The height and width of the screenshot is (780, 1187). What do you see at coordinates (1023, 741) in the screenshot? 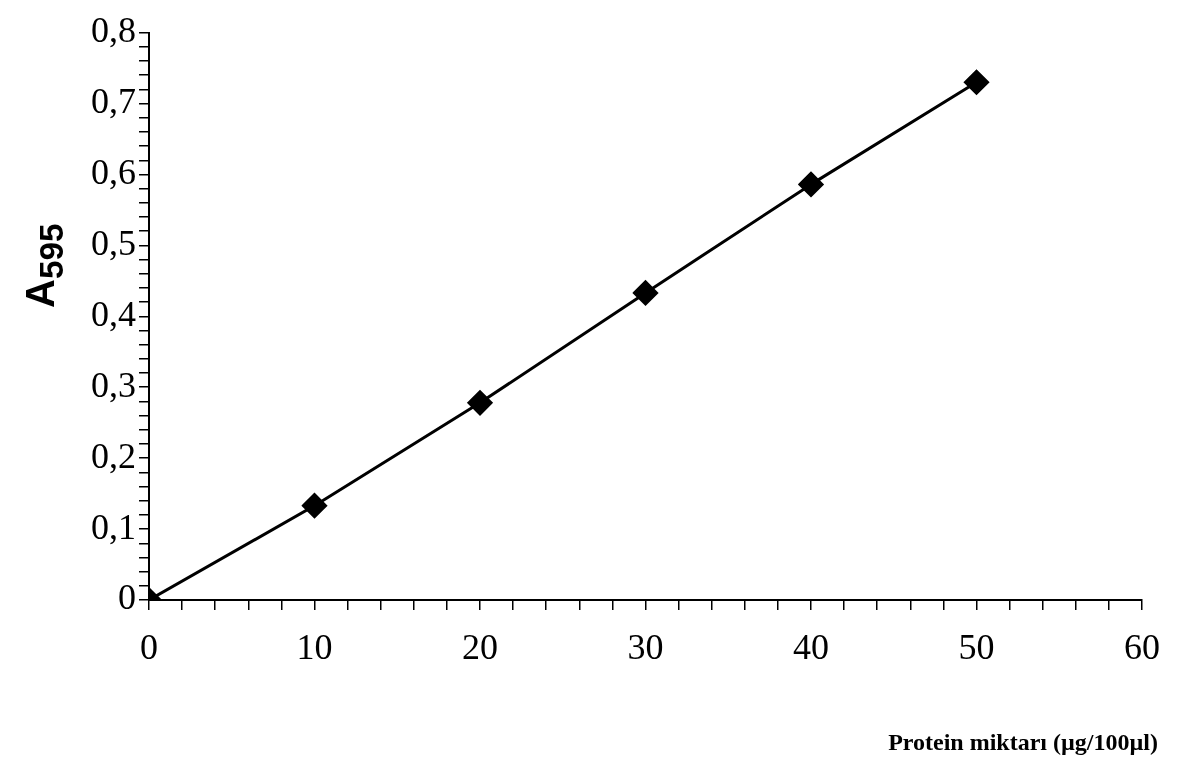
I see `x-axis-title: Protein miktarı (µg/100µl)` at bounding box center [1023, 741].